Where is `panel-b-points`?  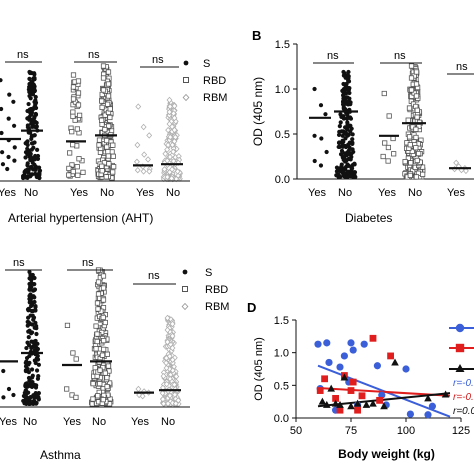 panel-b-points is located at coordinates (390, 121).